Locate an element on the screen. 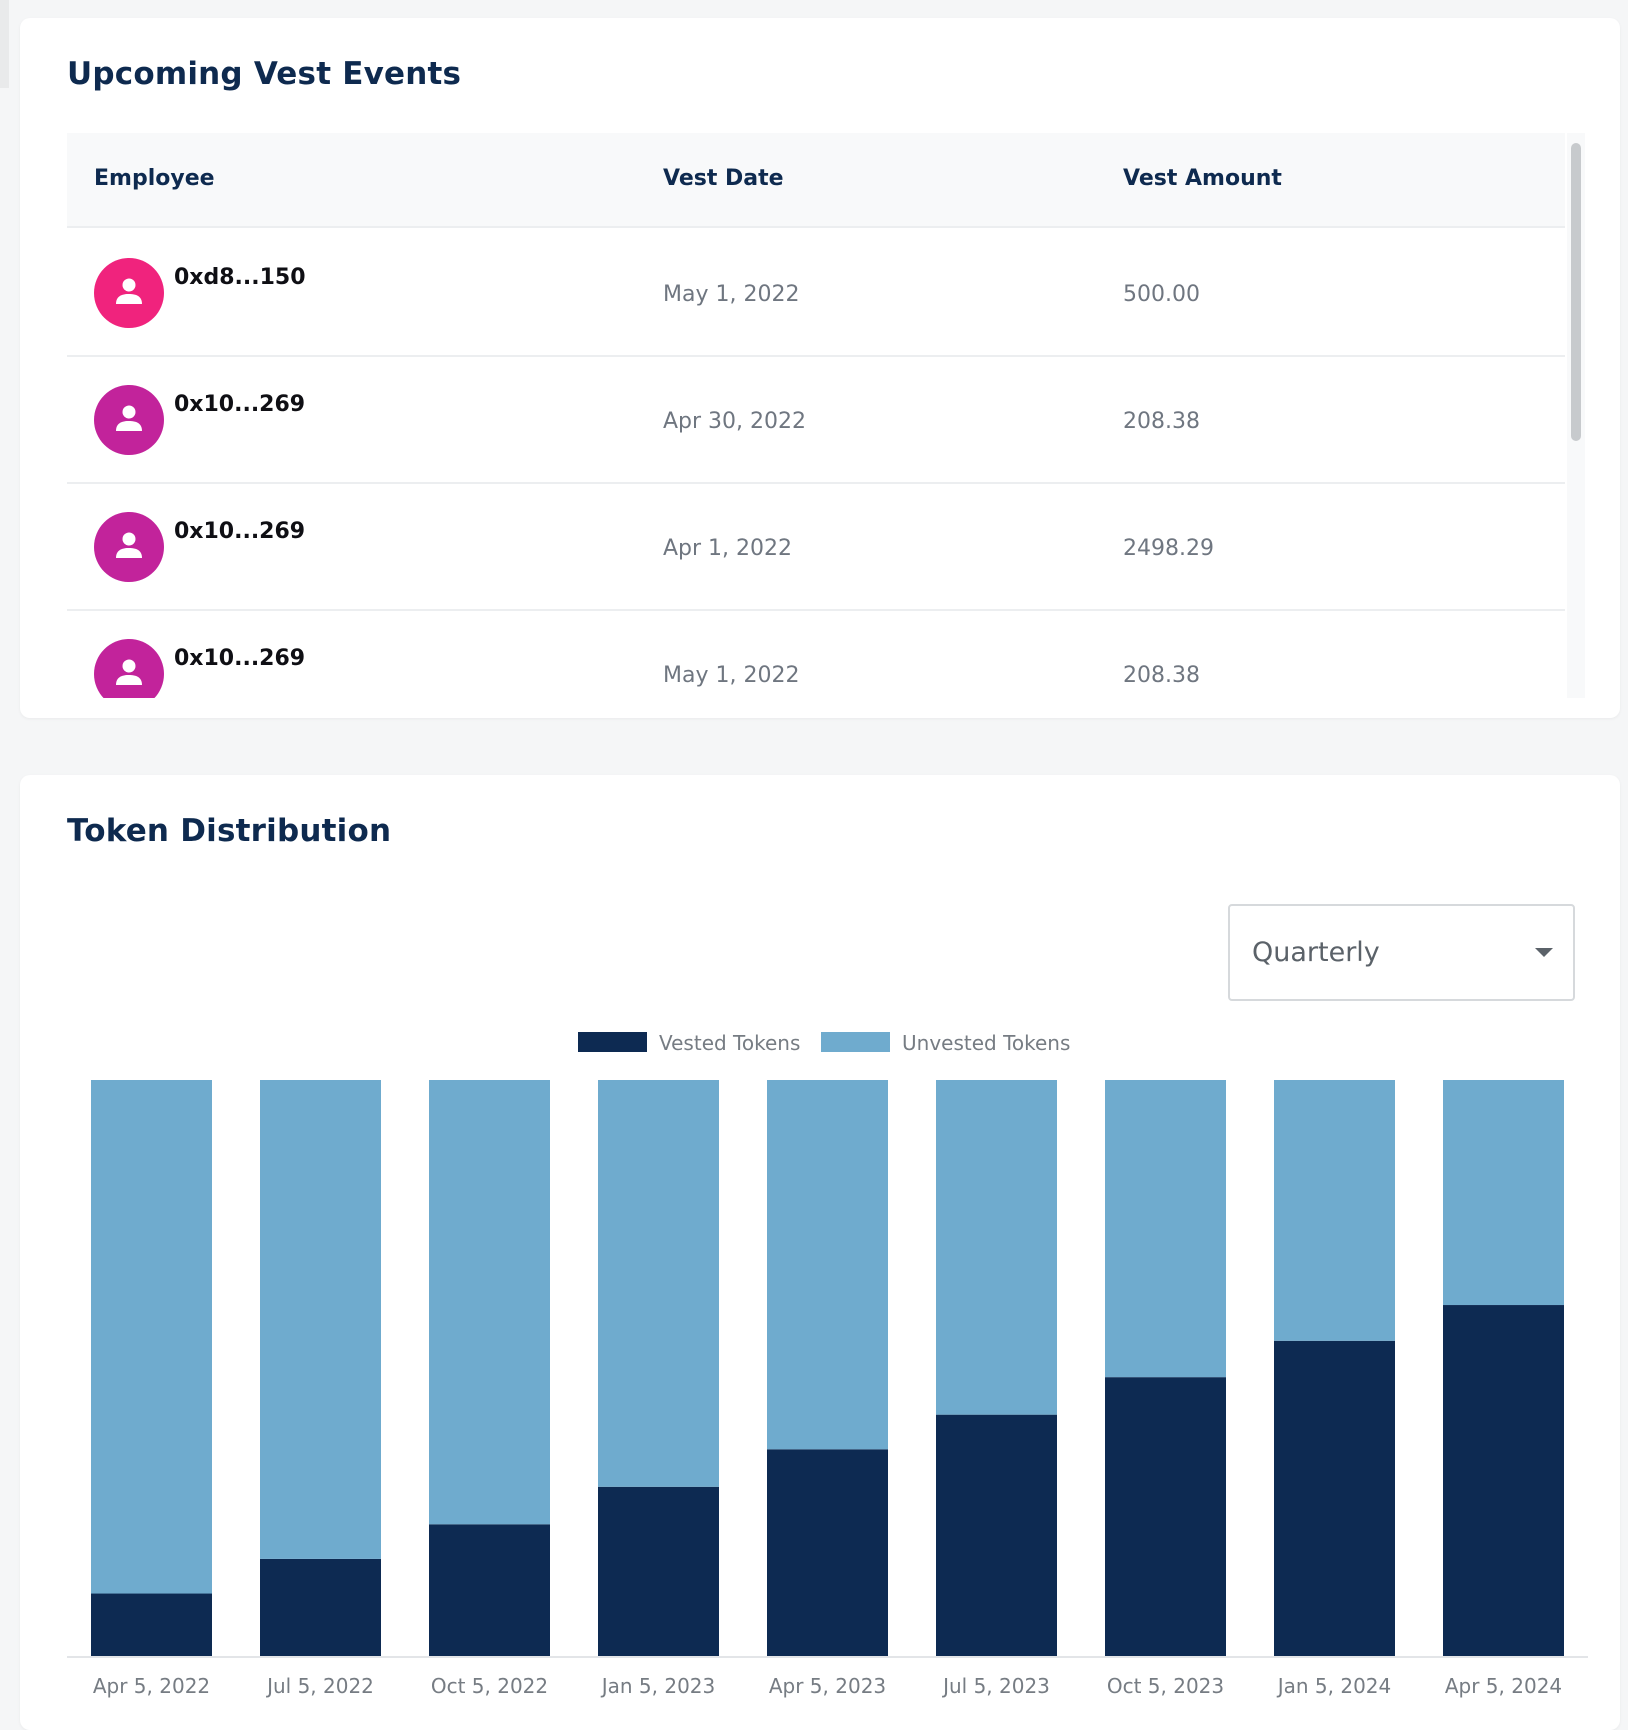 This screenshot has width=1628, height=1730. legend-swatch-unvested is located at coordinates (855, 1042).